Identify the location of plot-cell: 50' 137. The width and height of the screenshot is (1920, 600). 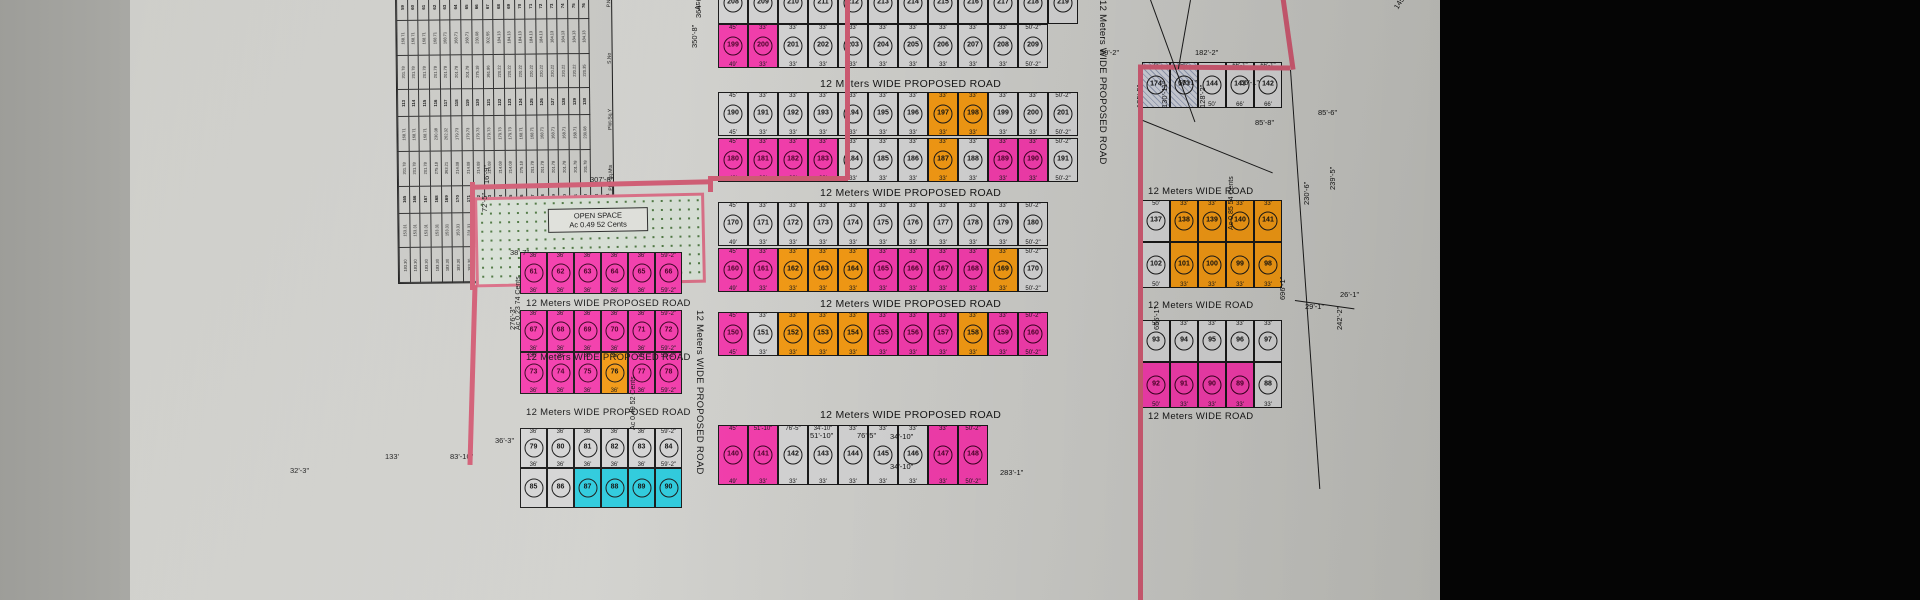
(1156, 221).